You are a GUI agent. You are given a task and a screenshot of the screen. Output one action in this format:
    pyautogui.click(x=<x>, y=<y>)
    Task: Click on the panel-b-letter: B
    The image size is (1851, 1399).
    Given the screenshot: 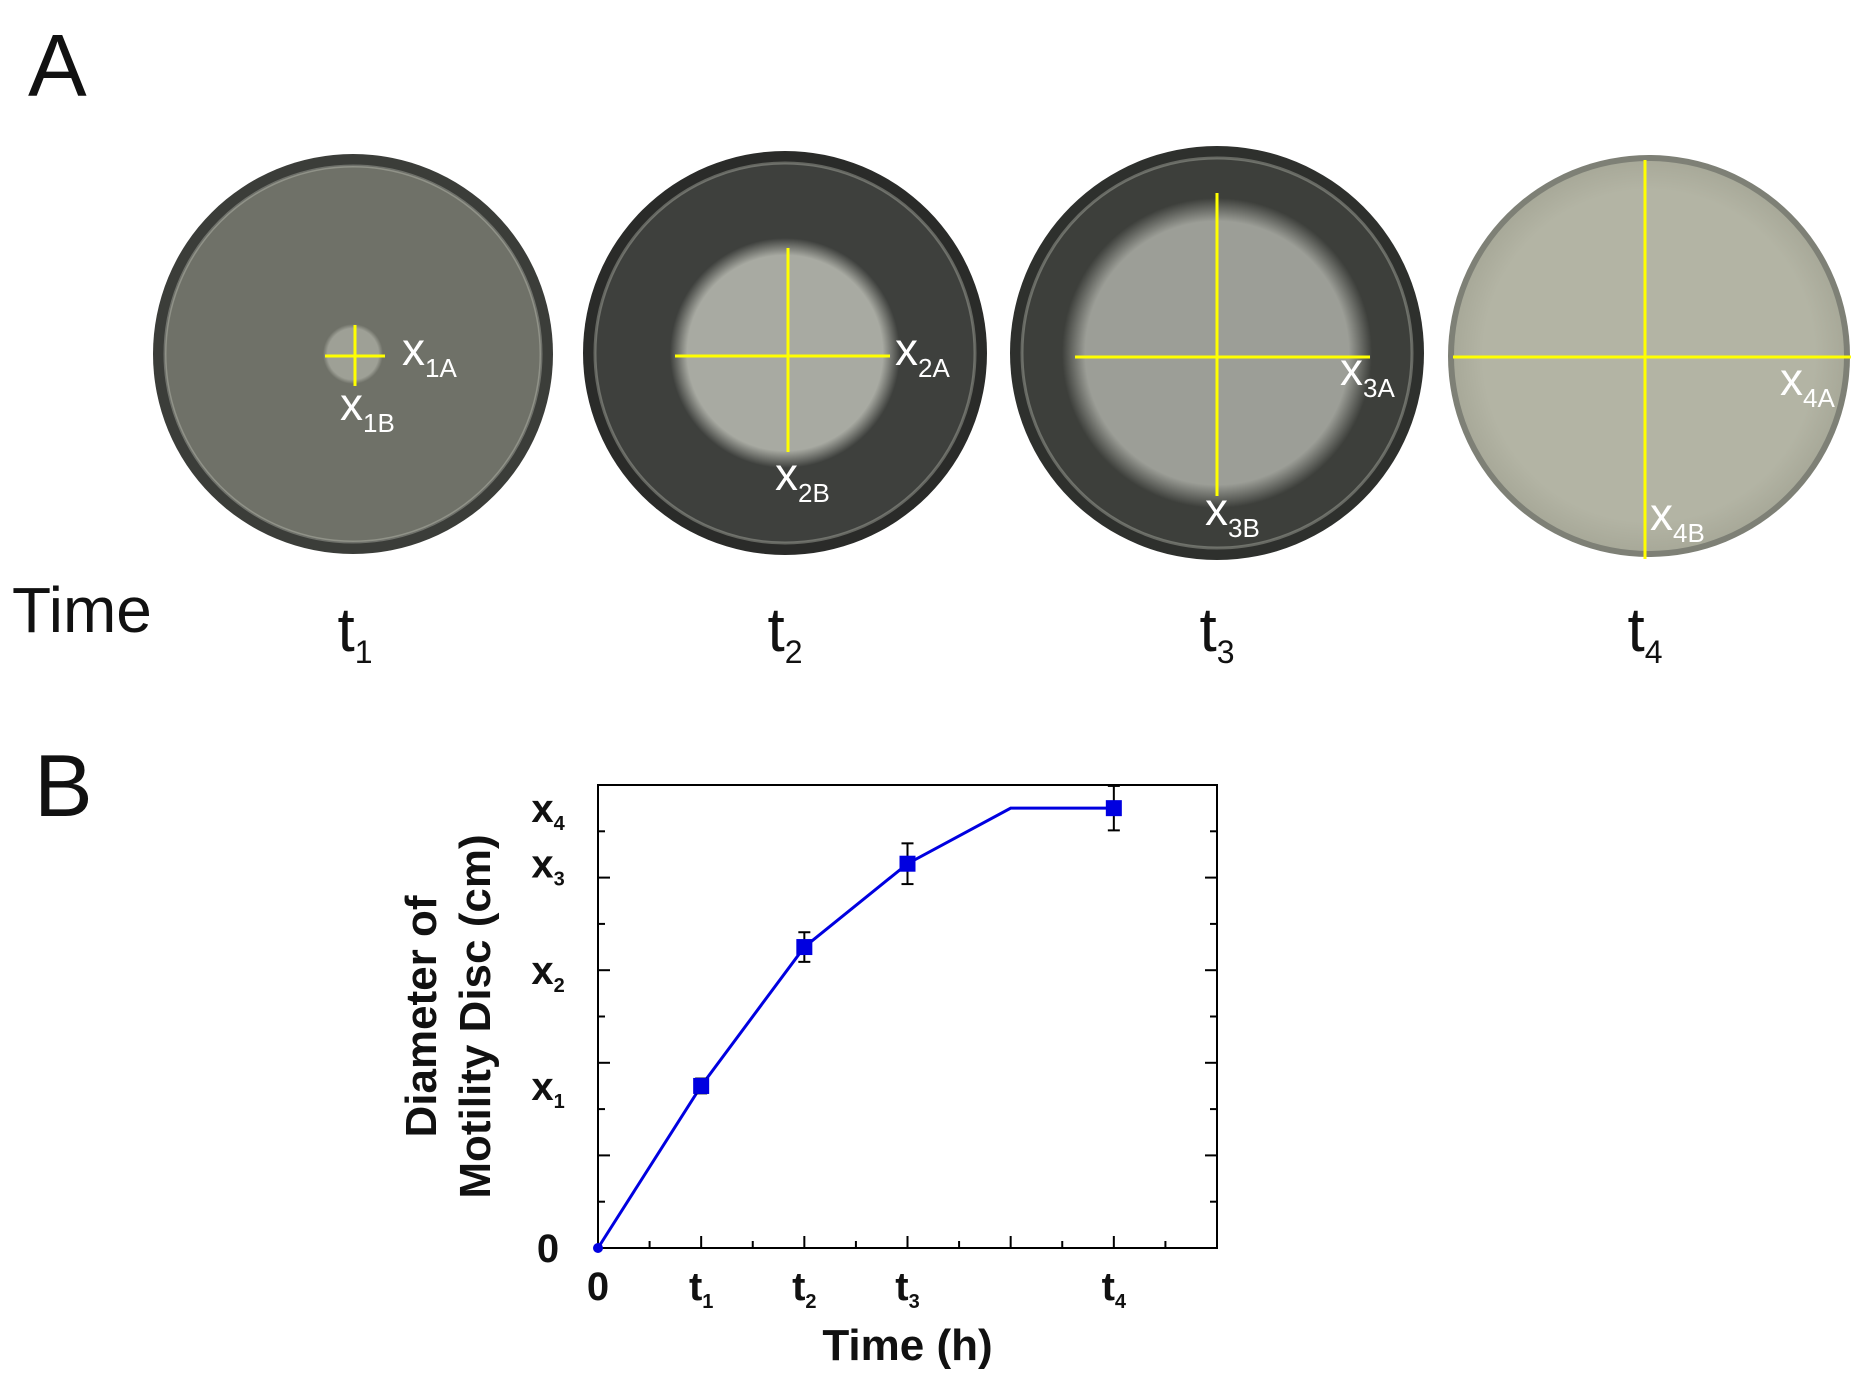 What is the action you would take?
    pyautogui.click(x=63, y=785)
    